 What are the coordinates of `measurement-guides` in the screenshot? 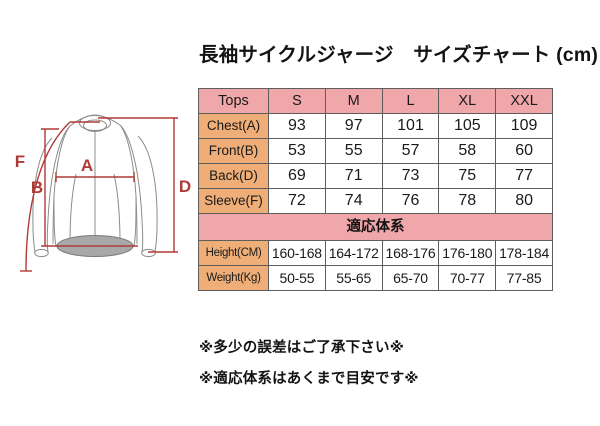 It's located at (99, 194).